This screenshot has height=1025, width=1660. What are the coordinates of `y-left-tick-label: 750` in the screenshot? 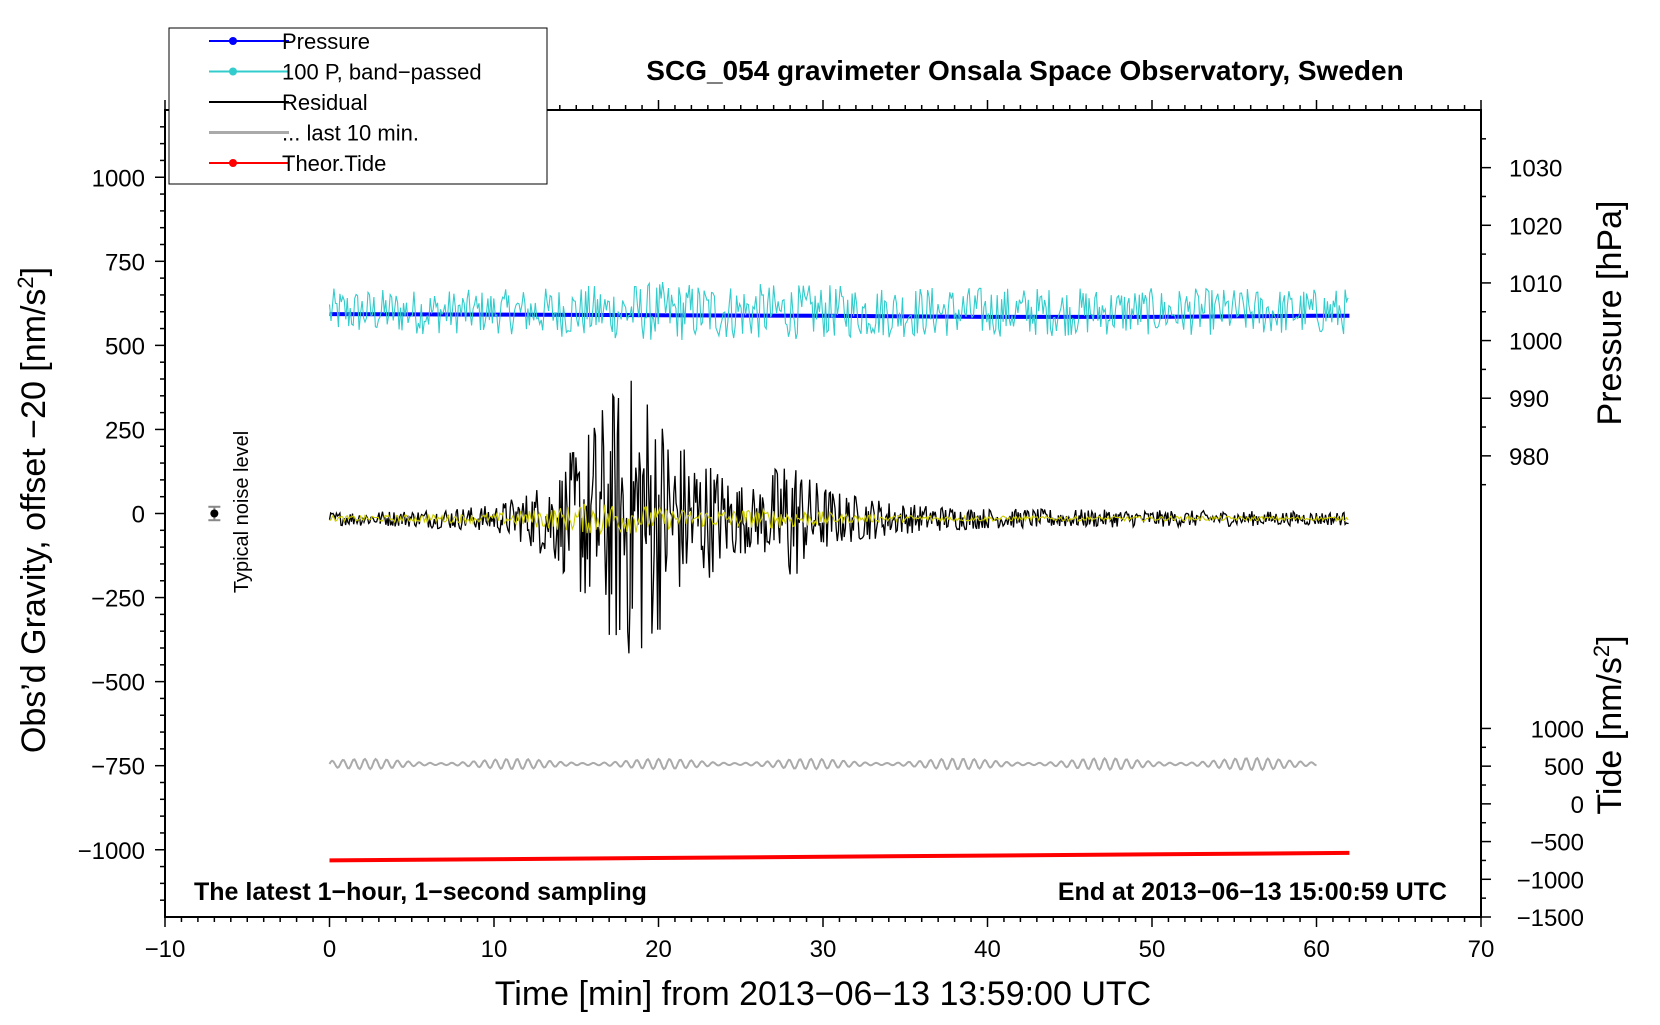 It's located at (125, 262).